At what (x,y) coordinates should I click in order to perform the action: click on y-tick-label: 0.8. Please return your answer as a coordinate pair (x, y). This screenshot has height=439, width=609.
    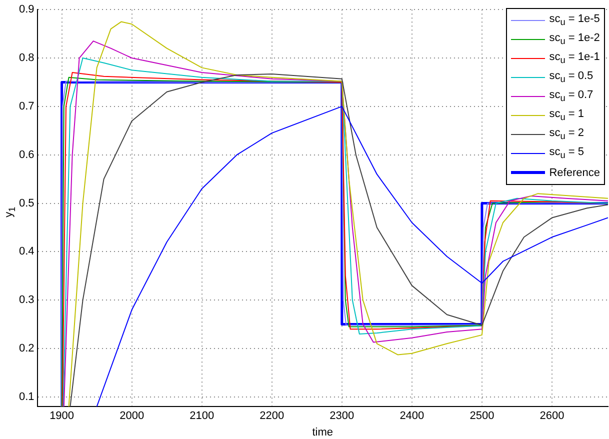
    Looking at the image, I should click on (26, 58).